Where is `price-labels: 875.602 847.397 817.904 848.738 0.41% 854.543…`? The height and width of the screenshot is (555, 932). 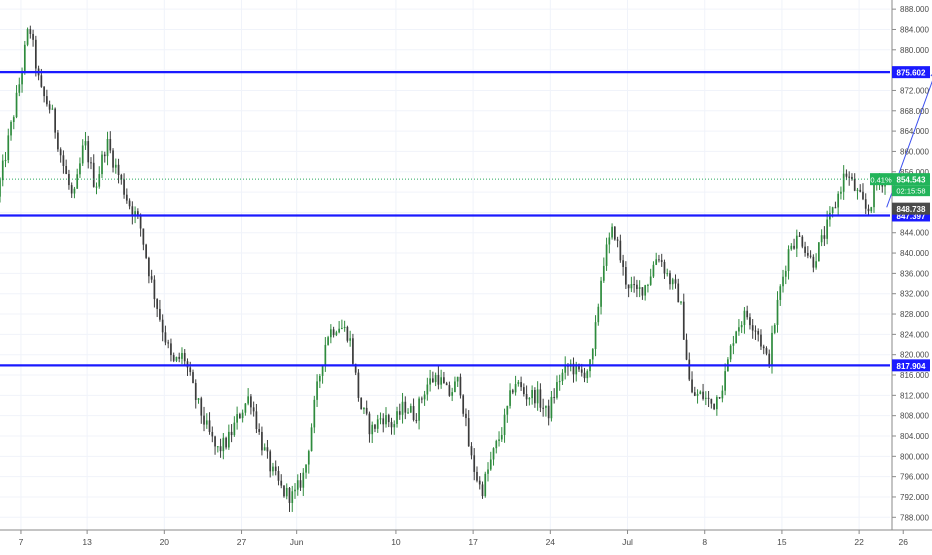
price-labels: 875.602 847.397 817.904 848.738 0.41% 854.543… is located at coordinates (900, 219).